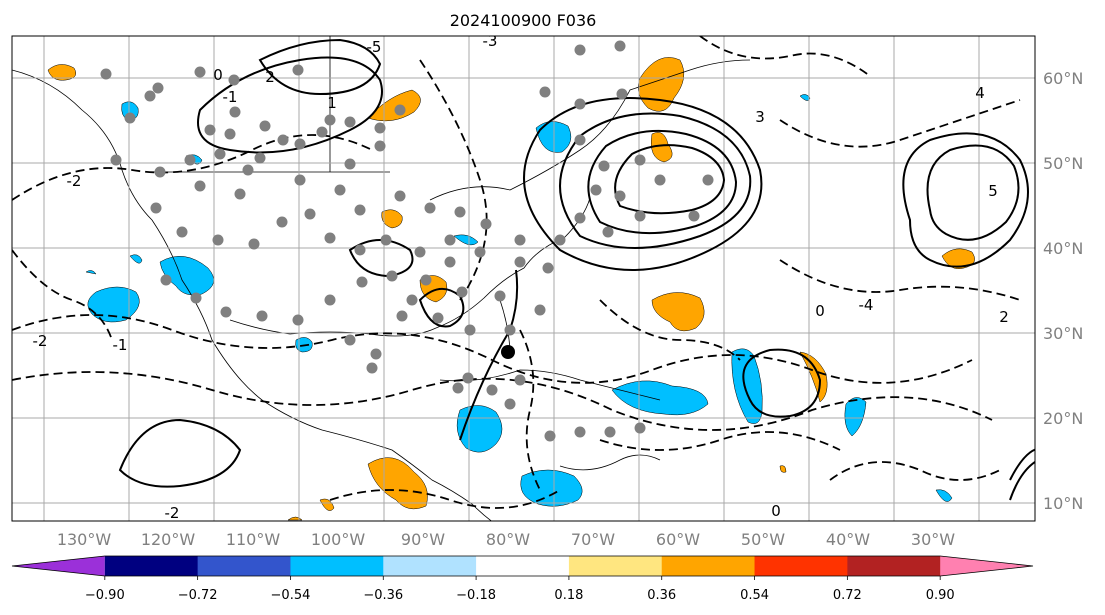 This screenshot has width=1105, height=615. I want to click on colorbar-tick-label-6: 0.36, so click(661, 595).